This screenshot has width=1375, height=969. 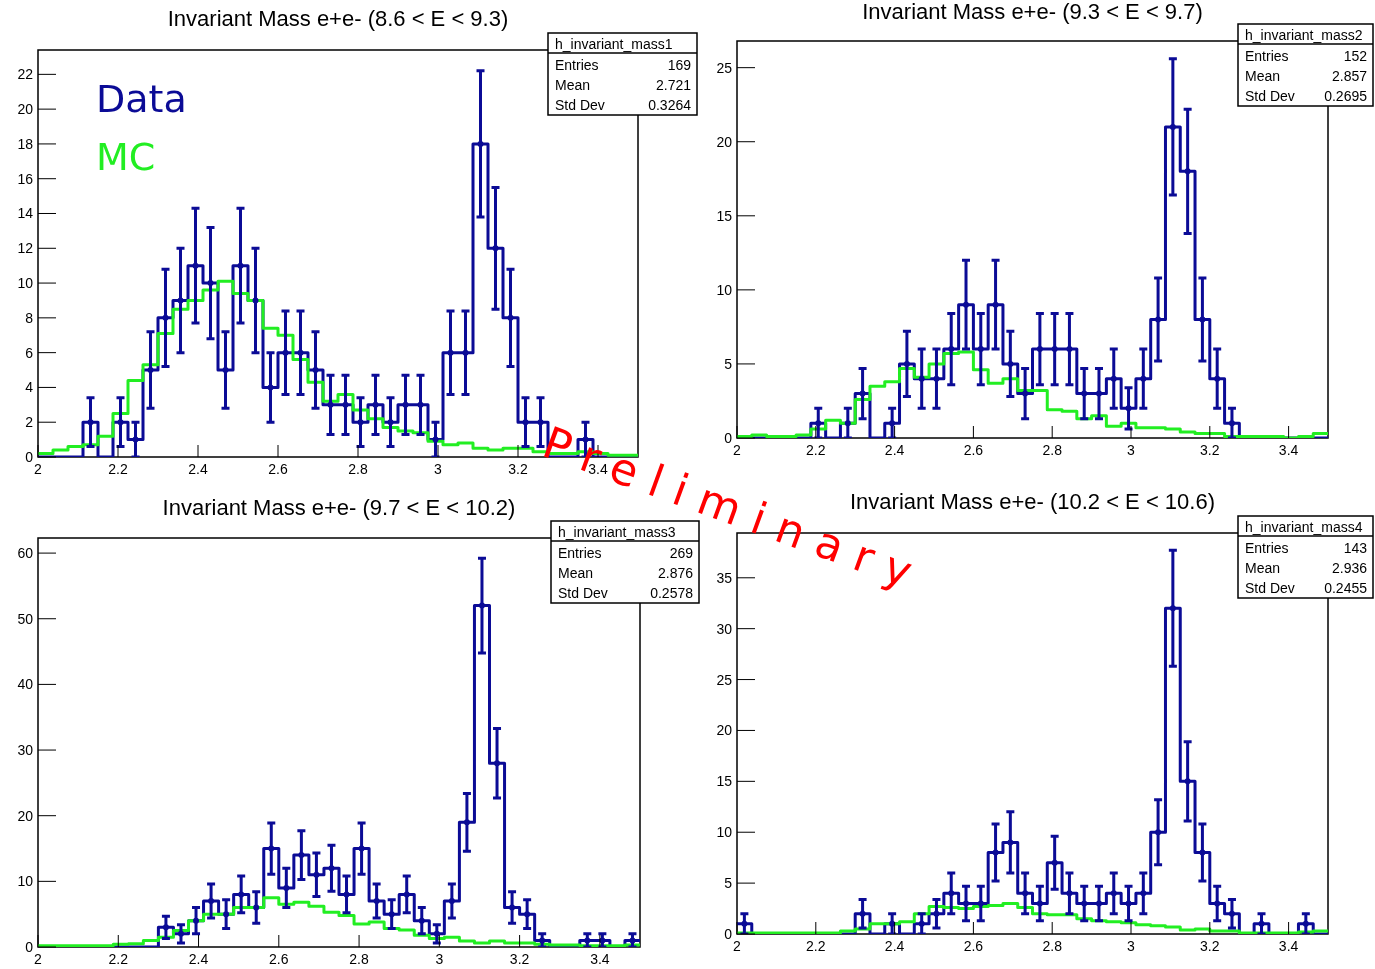 What do you see at coordinates (1355, 56) in the screenshot?
I see `text: 152` at bounding box center [1355, 56].